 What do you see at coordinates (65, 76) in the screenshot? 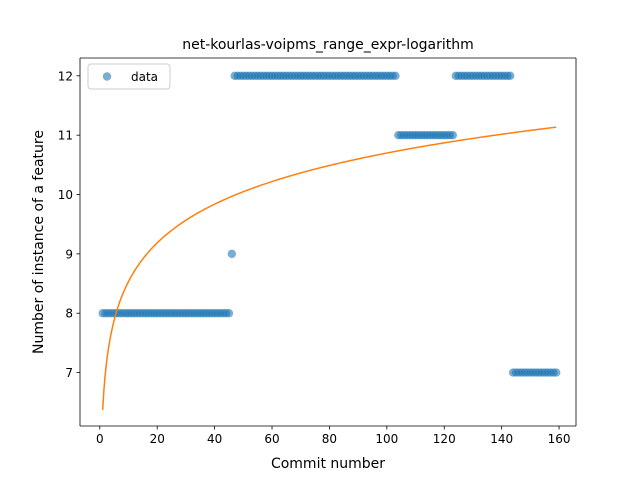
I see `y-tick-label: 12` at bounding box center [65, 76].